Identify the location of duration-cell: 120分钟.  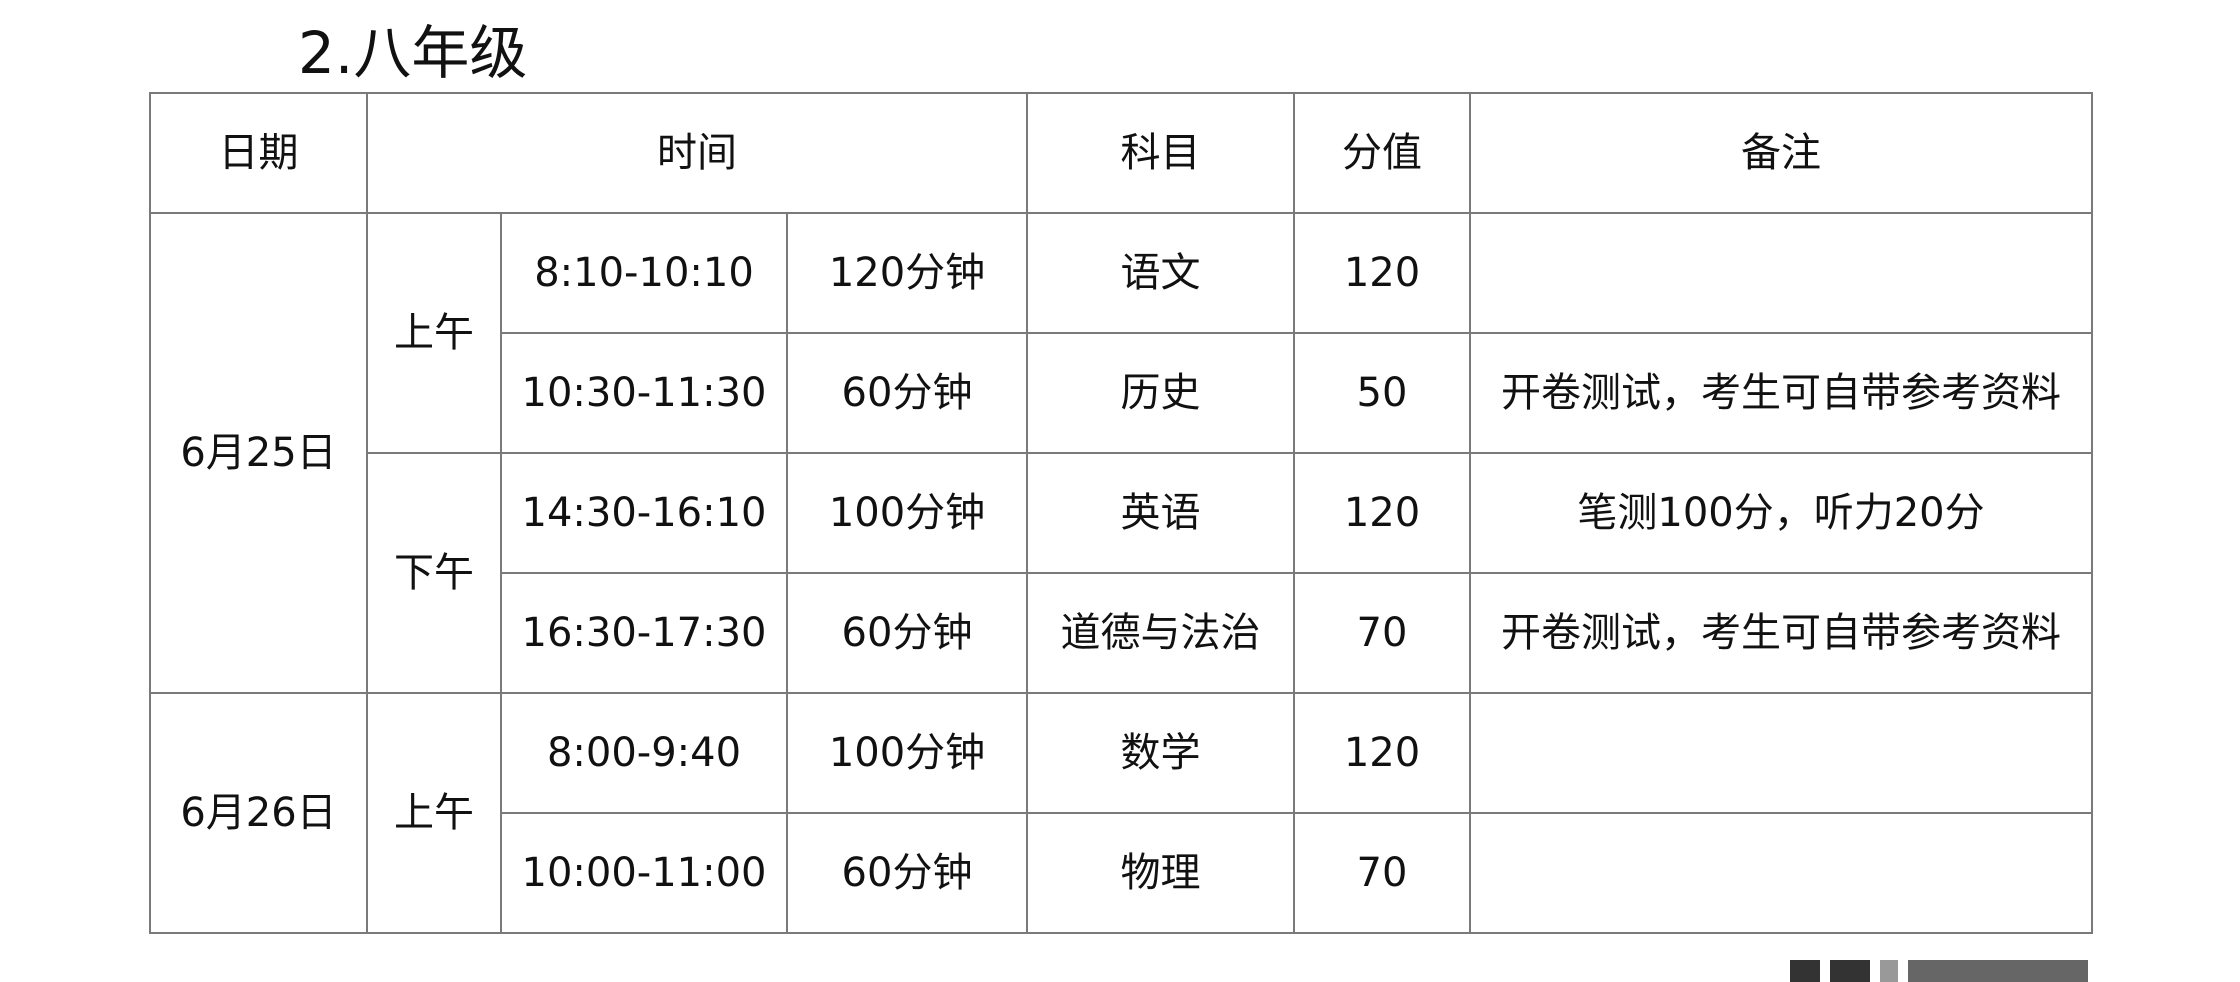
(907, 273).